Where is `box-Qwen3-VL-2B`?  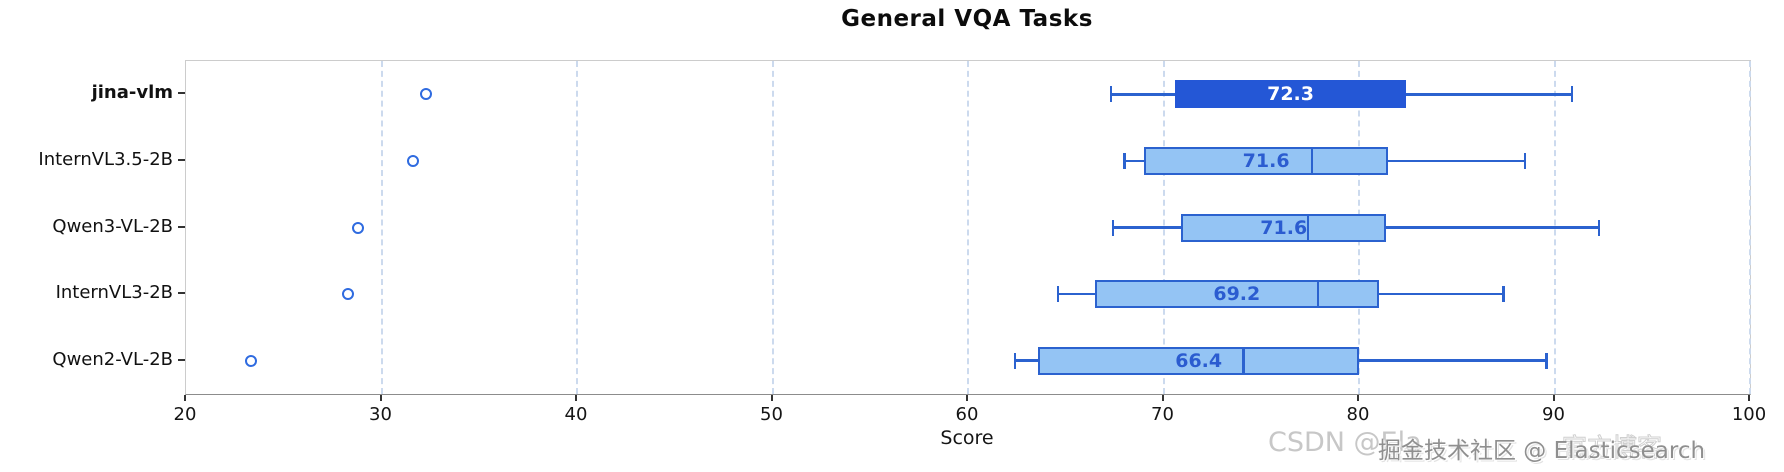 box-Qwen3-VL-2B is located at coordinates (1284, 227).